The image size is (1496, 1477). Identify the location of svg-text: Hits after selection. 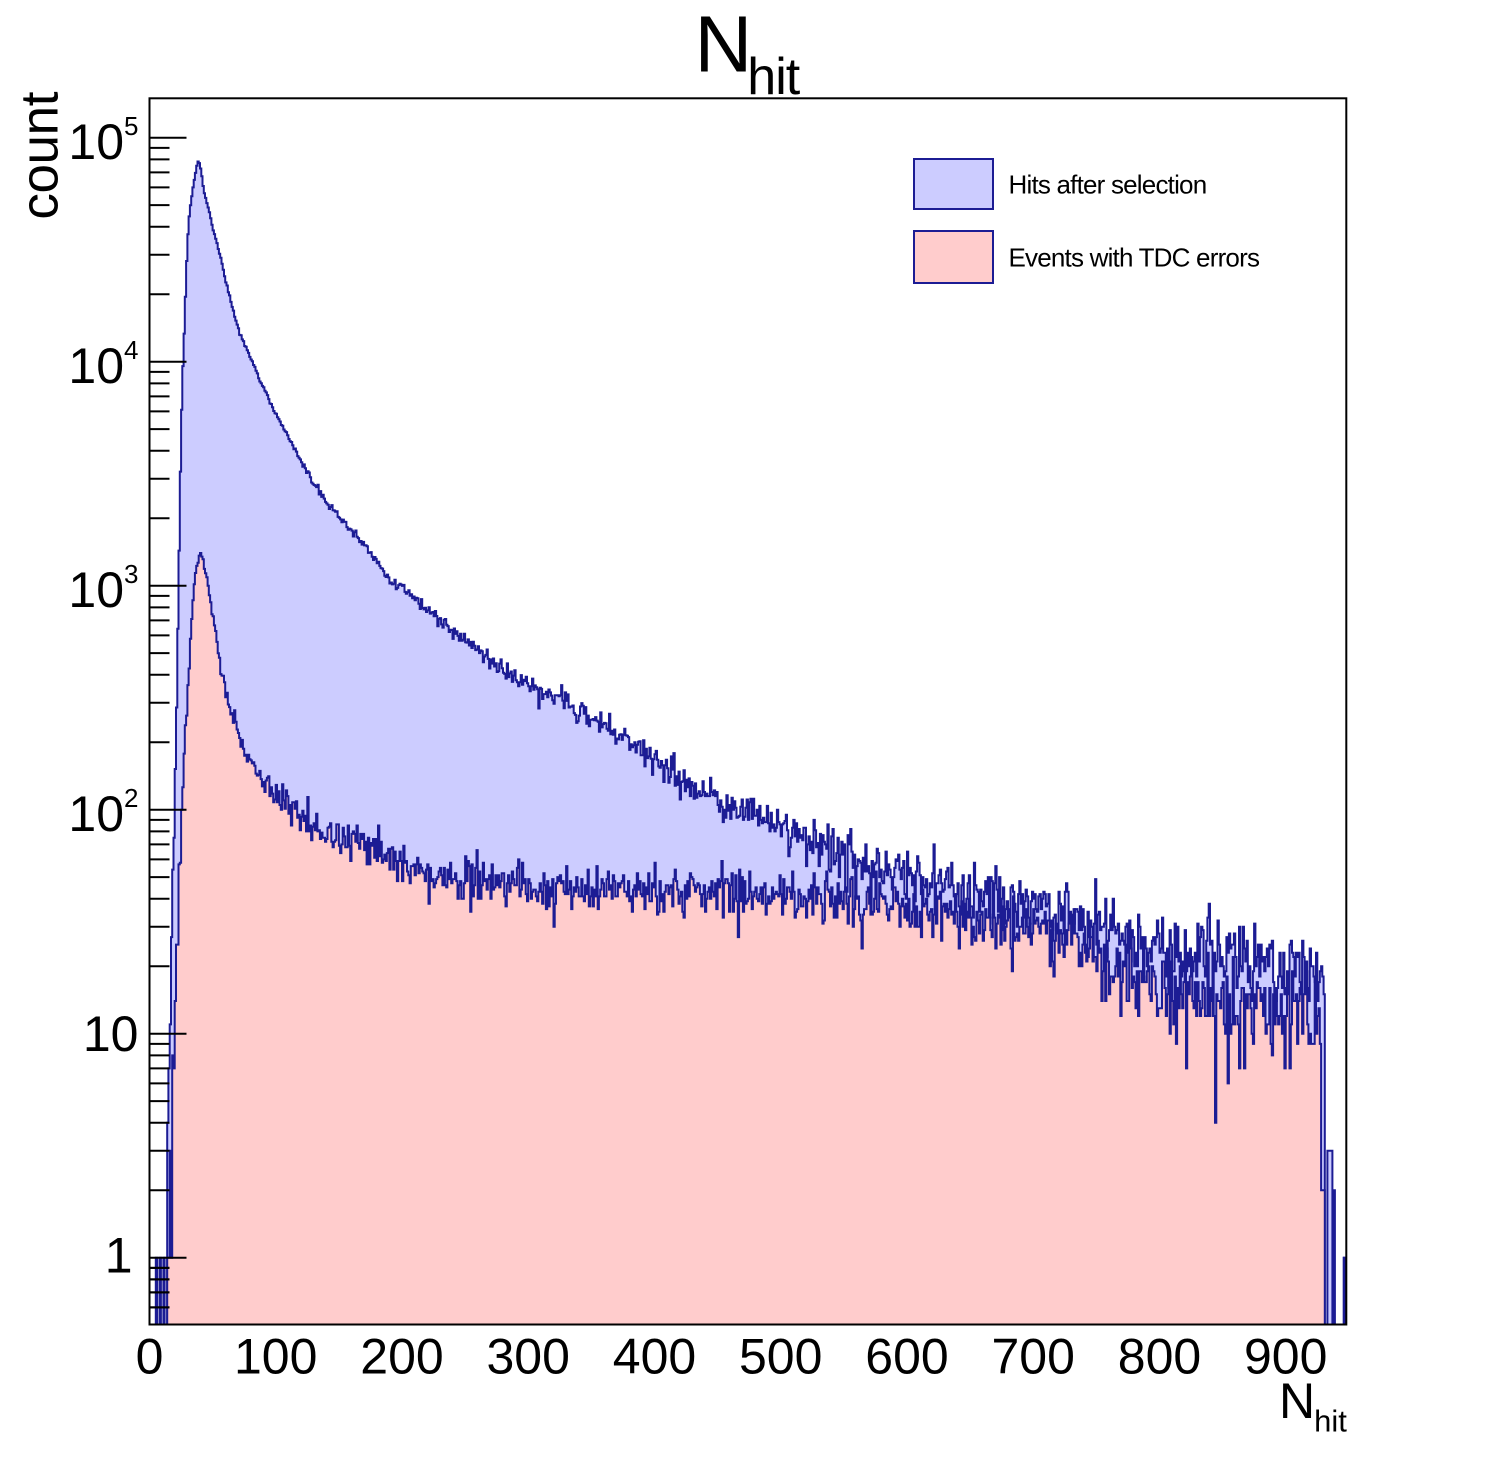
(1108, 184).